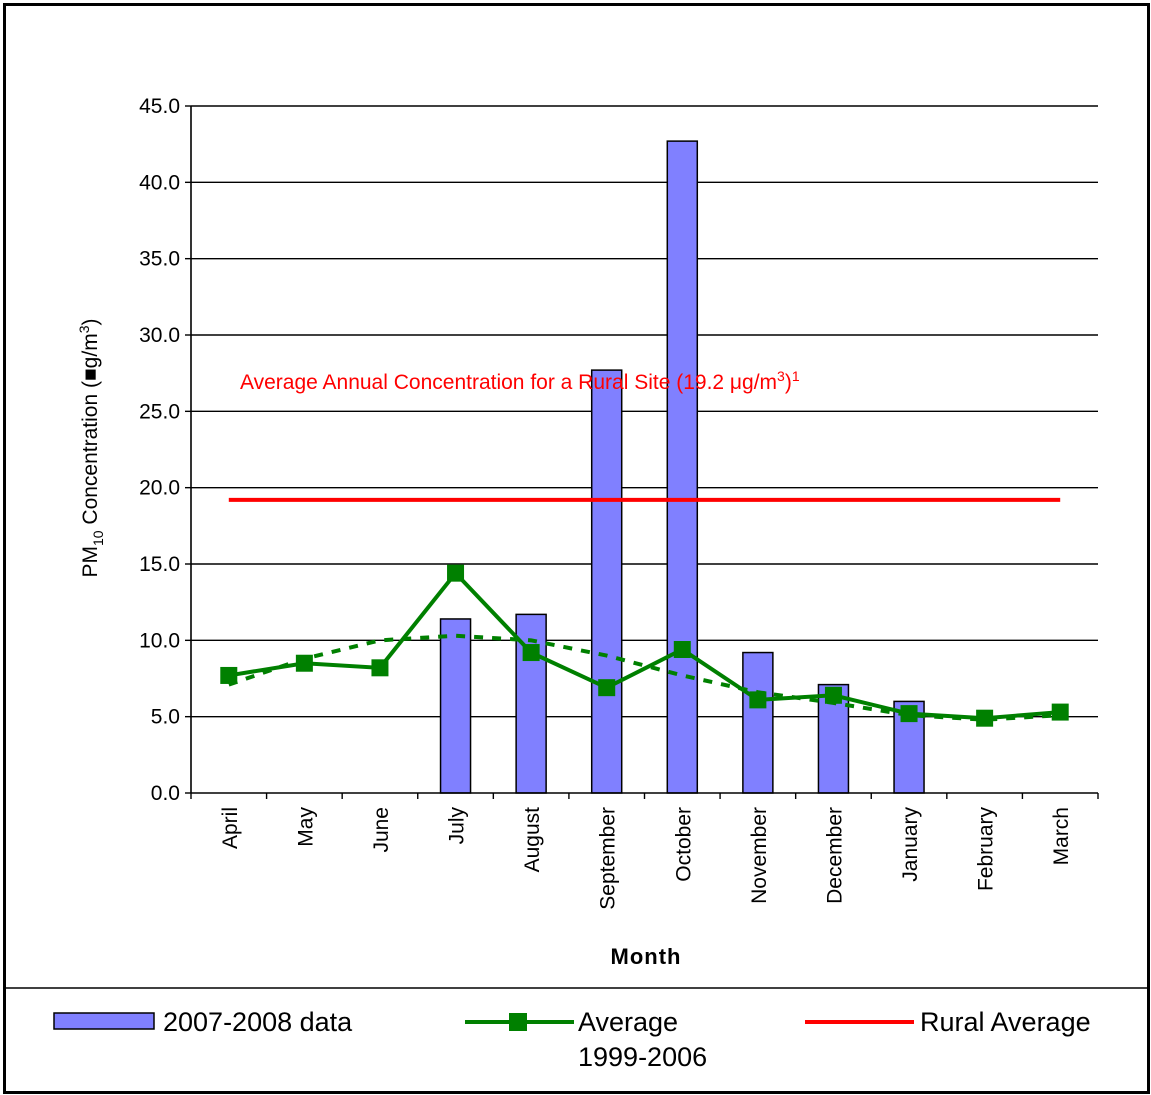 The width and height of the screenshot is (1151, 1095). I want to click on legend-marker-average, so click(518, 1022).